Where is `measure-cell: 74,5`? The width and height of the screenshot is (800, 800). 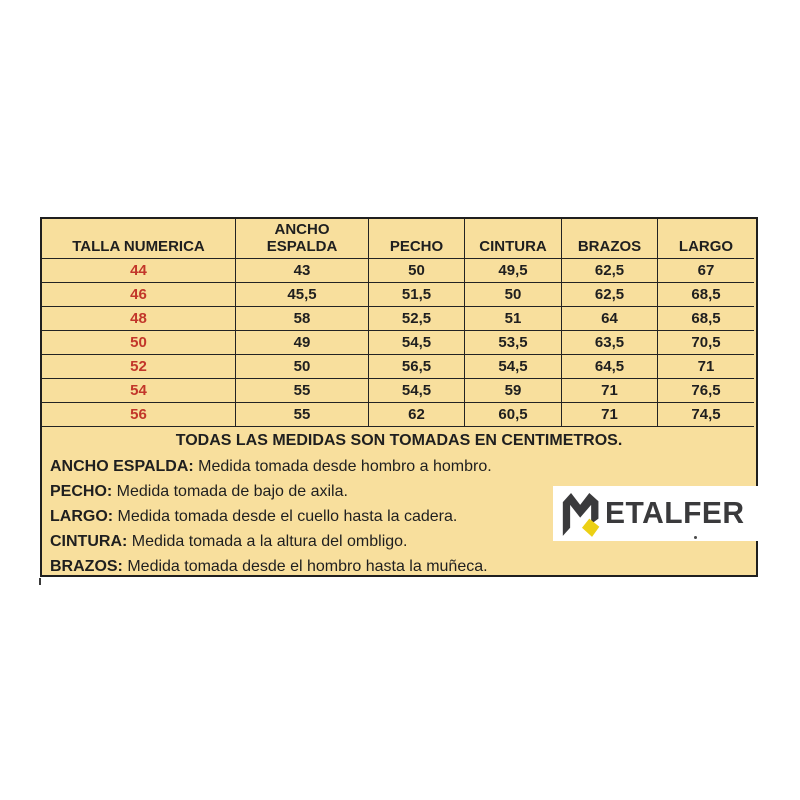
measure-cell: 74,5 is located at coordinates (706, 415).